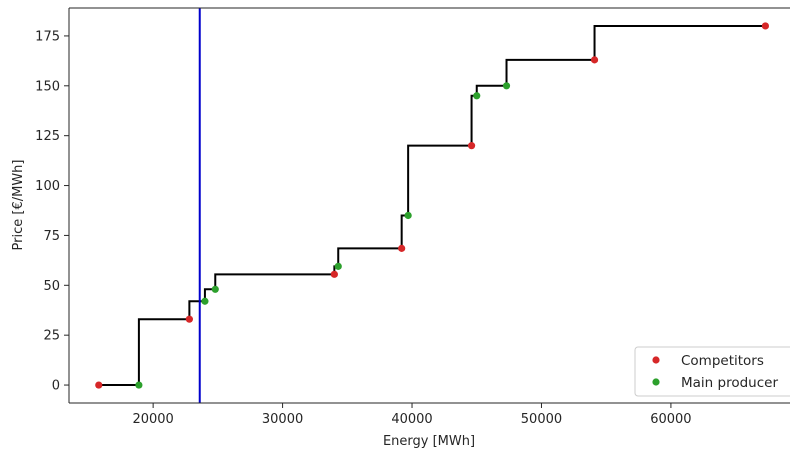  What do you see at coordinates (51, 286) in the screenshot?
I see `y-tick-label: 50` at bounding box center [51, 286].